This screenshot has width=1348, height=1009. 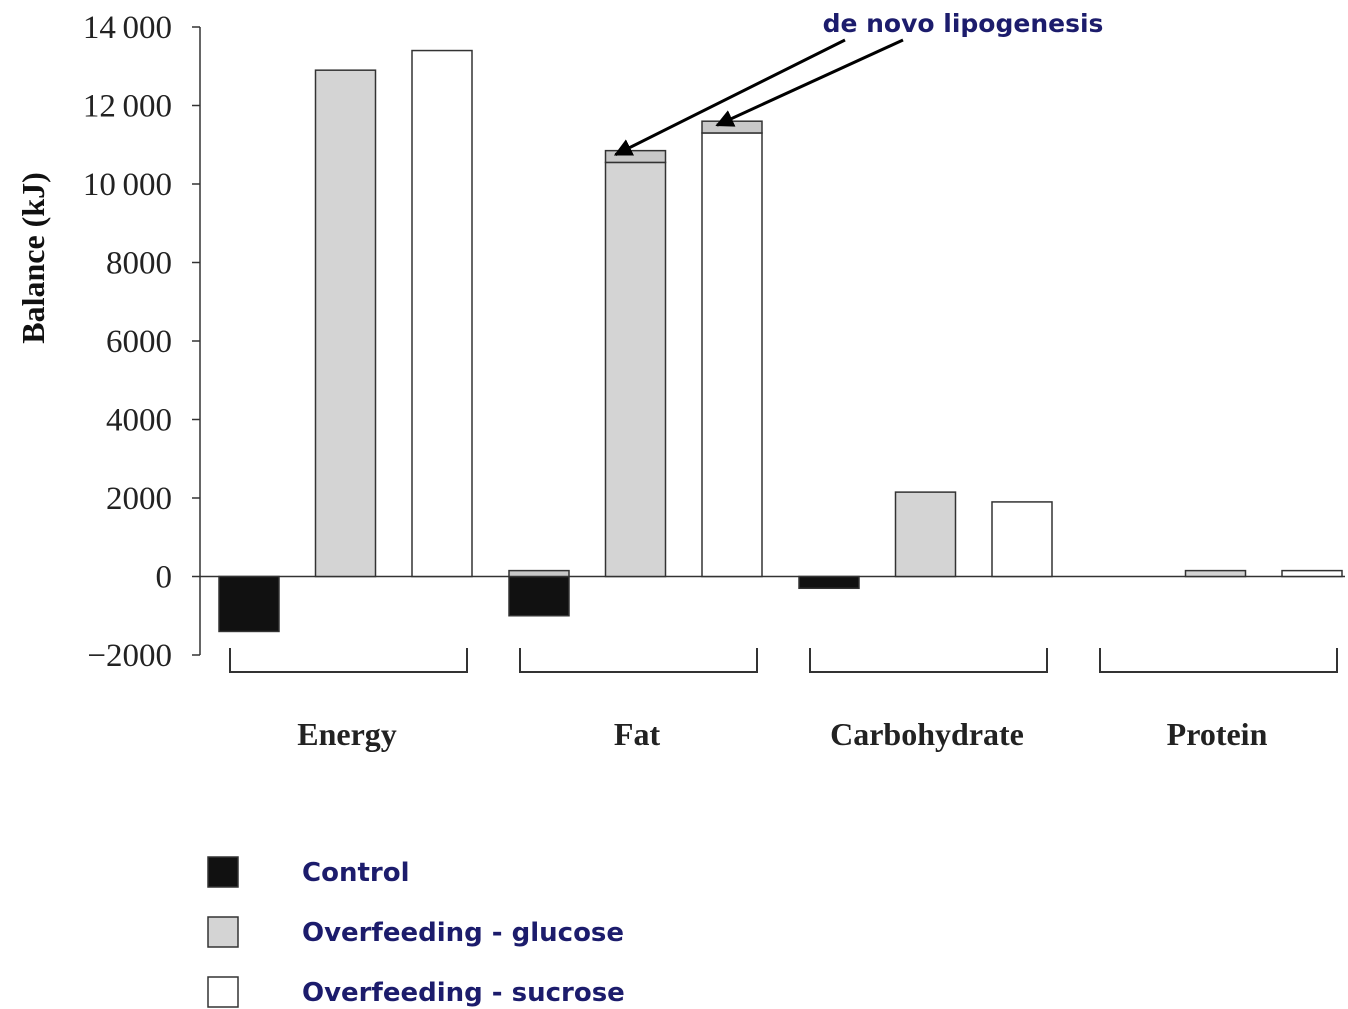 What do you see at coordinates (139, 499) in the screenshot?
I see `y-tick-label: 2000` at bounding box center [139, 499].